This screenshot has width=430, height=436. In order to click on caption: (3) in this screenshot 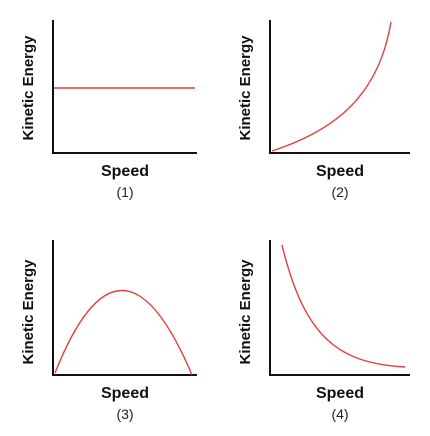, I will do `click(124, 414)`.